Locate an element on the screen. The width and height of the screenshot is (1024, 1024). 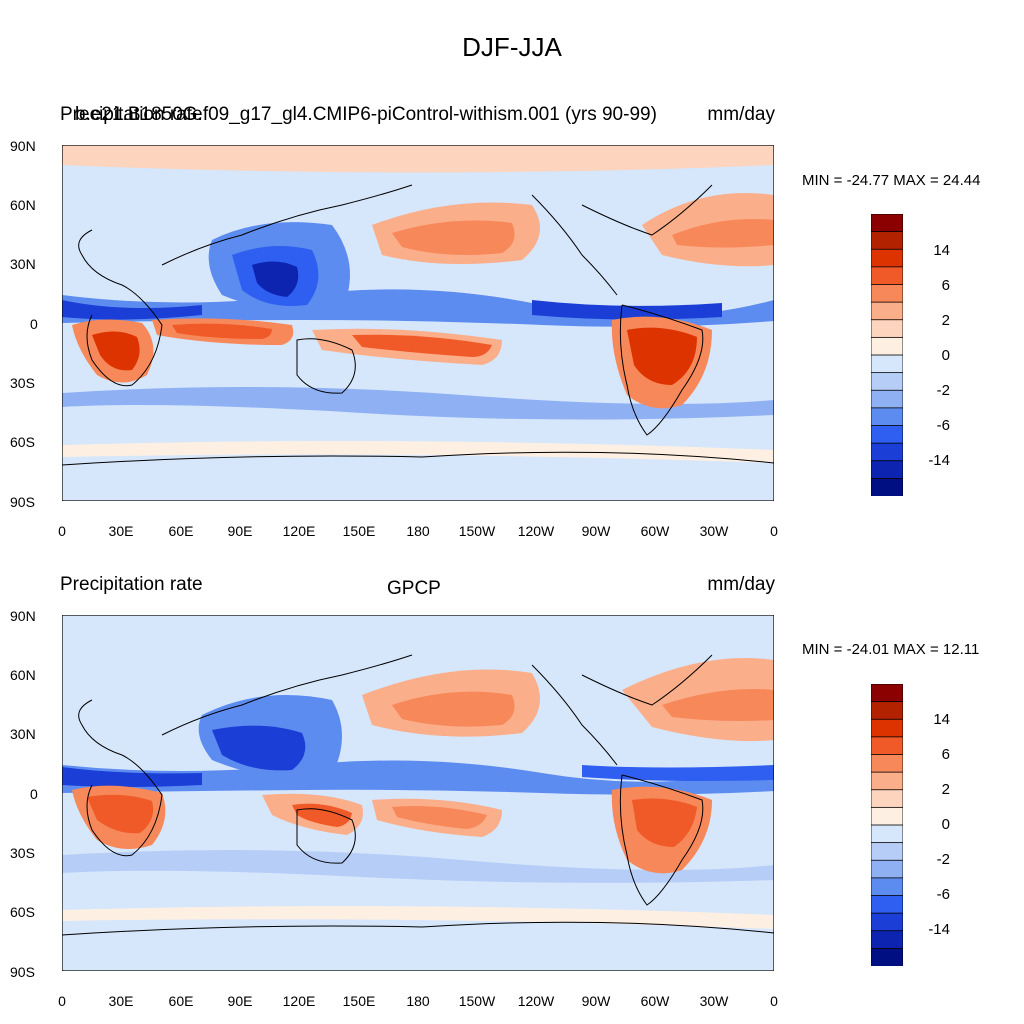
min-max-readout: MIN = -24.77 MAX = 24.44 is located at coordinates (891, 180).